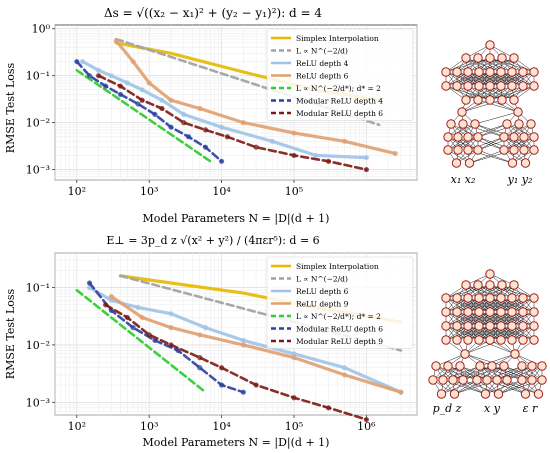 The image size is (550, 453). What do you see at coordinates (492, 408) in the screenshot?
I see `network-input-label: x y` at bounding box center [492, 408].